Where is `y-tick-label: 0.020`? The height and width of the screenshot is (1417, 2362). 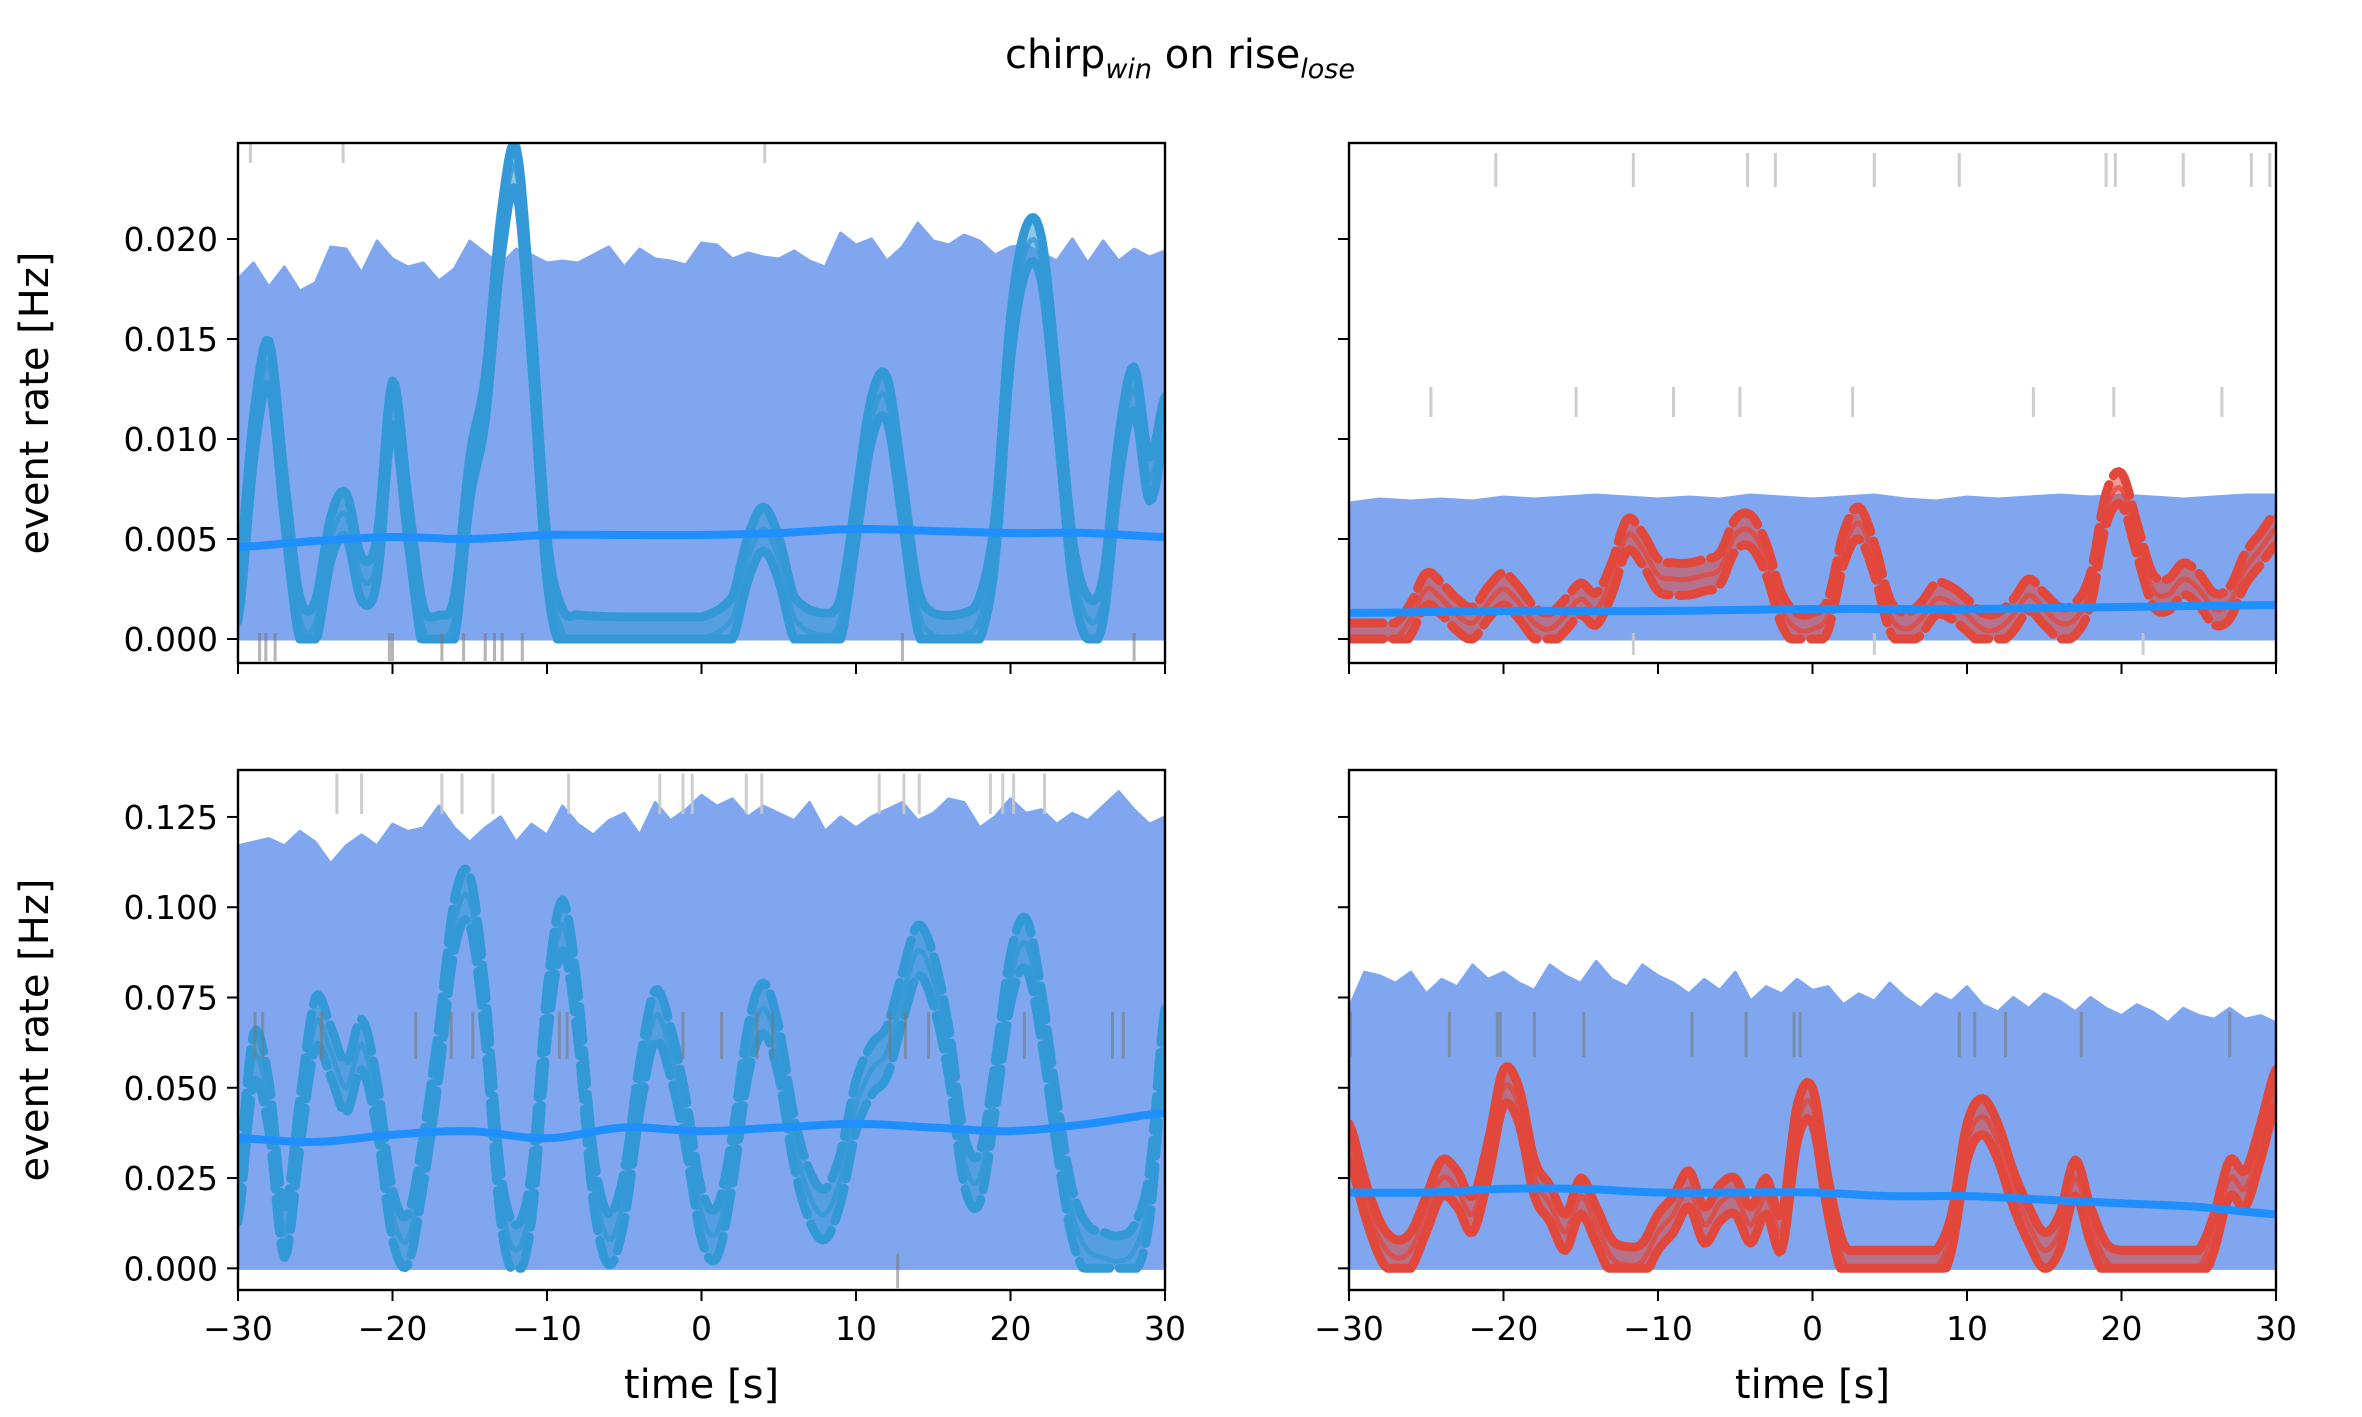
y-tick-label: 0.020 is located at coordinates (171, 239).